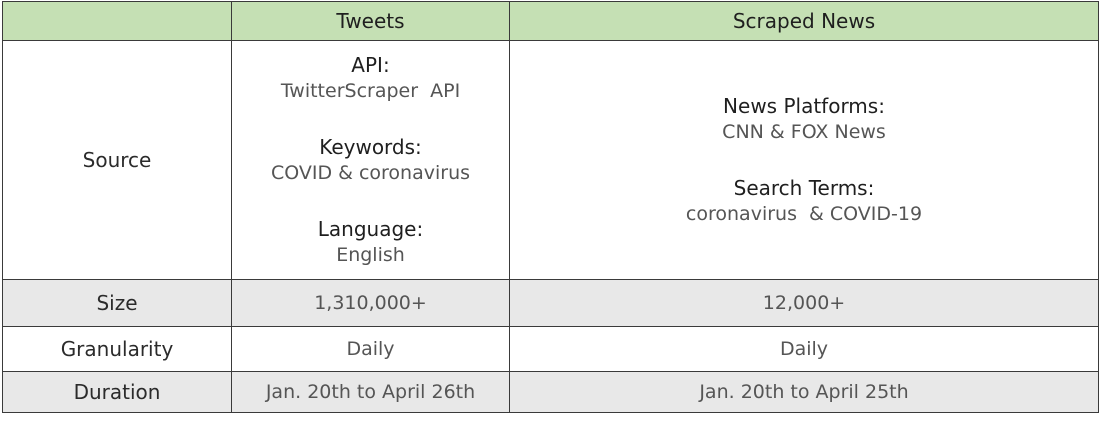  Describe the element at coordinates (370, 147) in the screenshot. I see `keywords-label: Keywords:` at that location.